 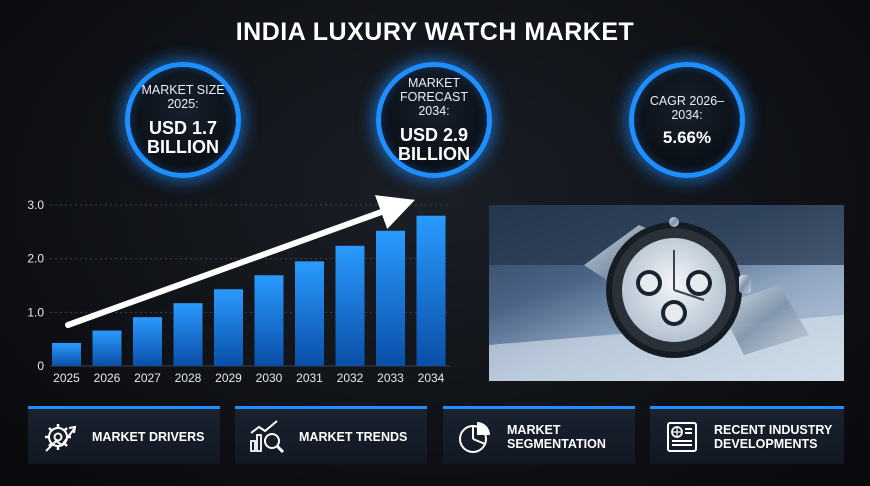 I want to click on card-label-line: MARKET DRIVERS, so click(x=148, y=436).